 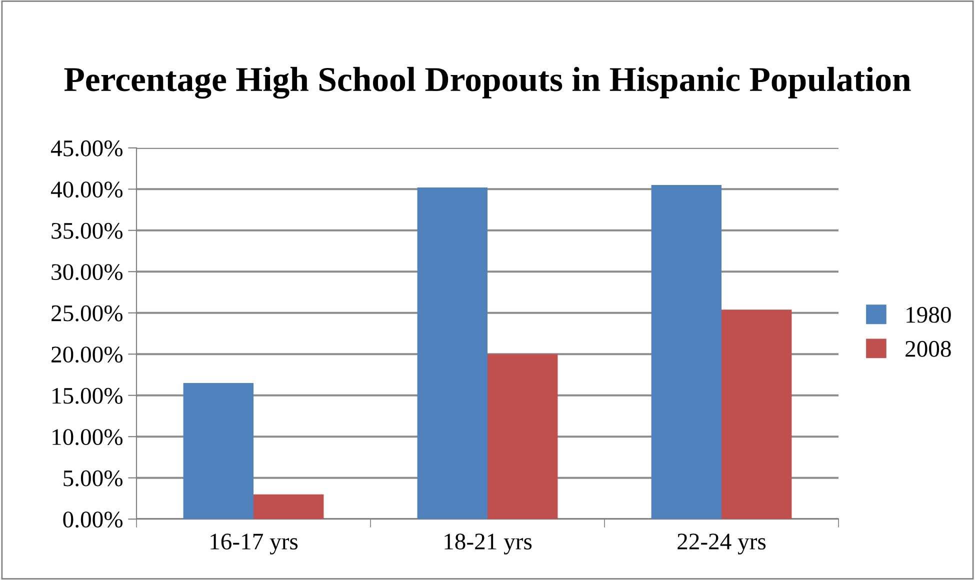 What do you see at coordinates (928, 348) in the screenshot?
I see `legend-label: 2008` at bounding box center [928, 348].